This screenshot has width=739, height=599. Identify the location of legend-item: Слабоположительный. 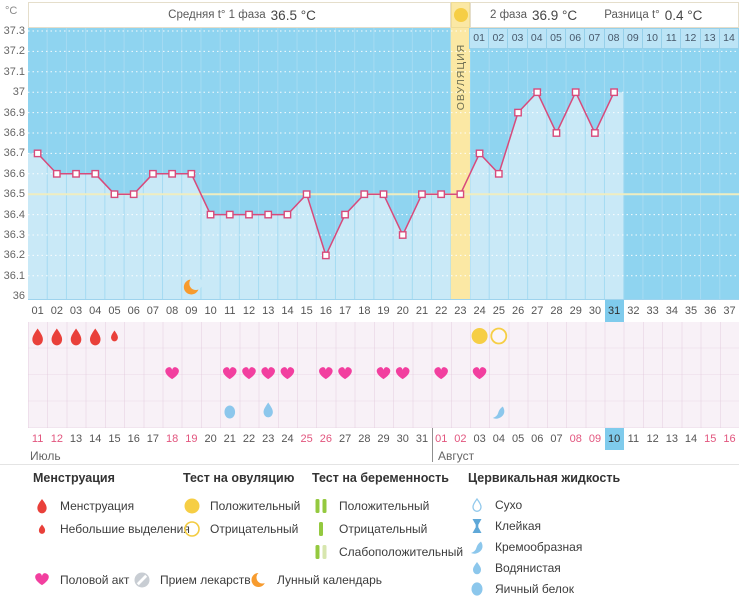
(387, 551).